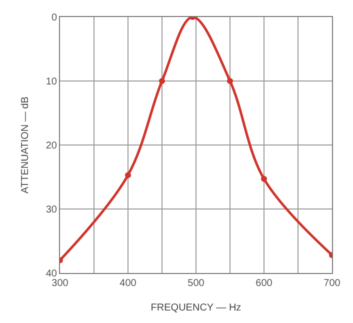 Image resolution: width=353 pixels, height=323 pixels. I want to click on x-tick-label: 400, so click(128, 283).